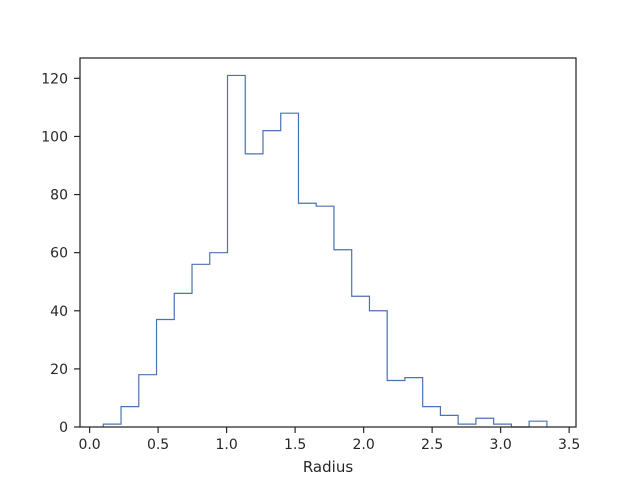 The height and width of the screenshot is (484, 640). I want to click on x-tick-label: 1.0, so click(226, 445).